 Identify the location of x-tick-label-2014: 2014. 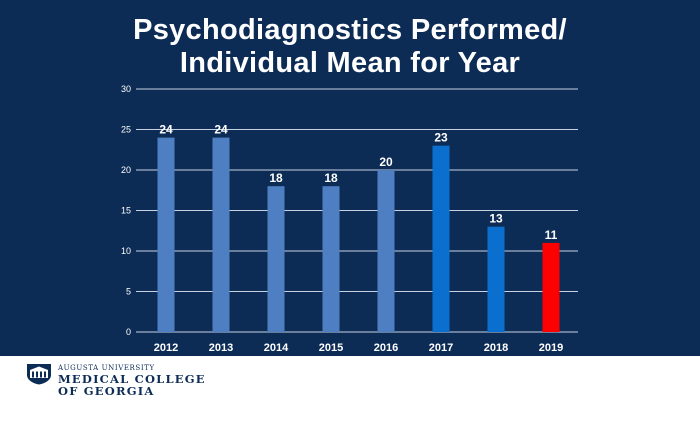
(276, 348).